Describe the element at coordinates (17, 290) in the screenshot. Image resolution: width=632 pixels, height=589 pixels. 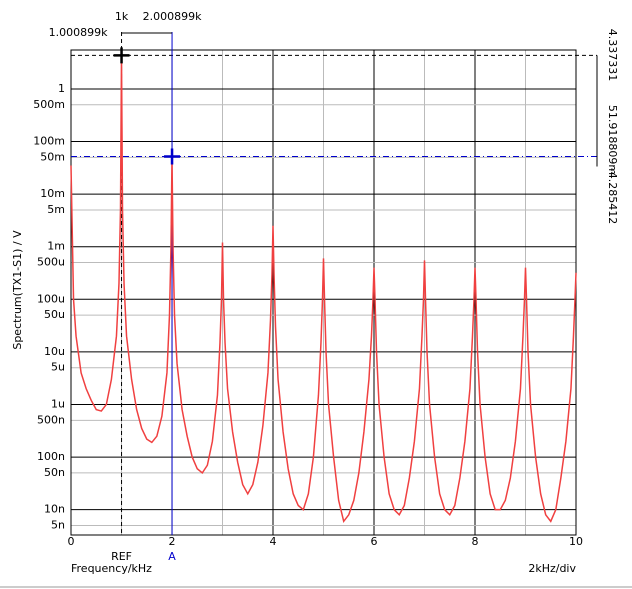
I see `y-axis-label: Spectrum(TX1-S1) / V` at that location.